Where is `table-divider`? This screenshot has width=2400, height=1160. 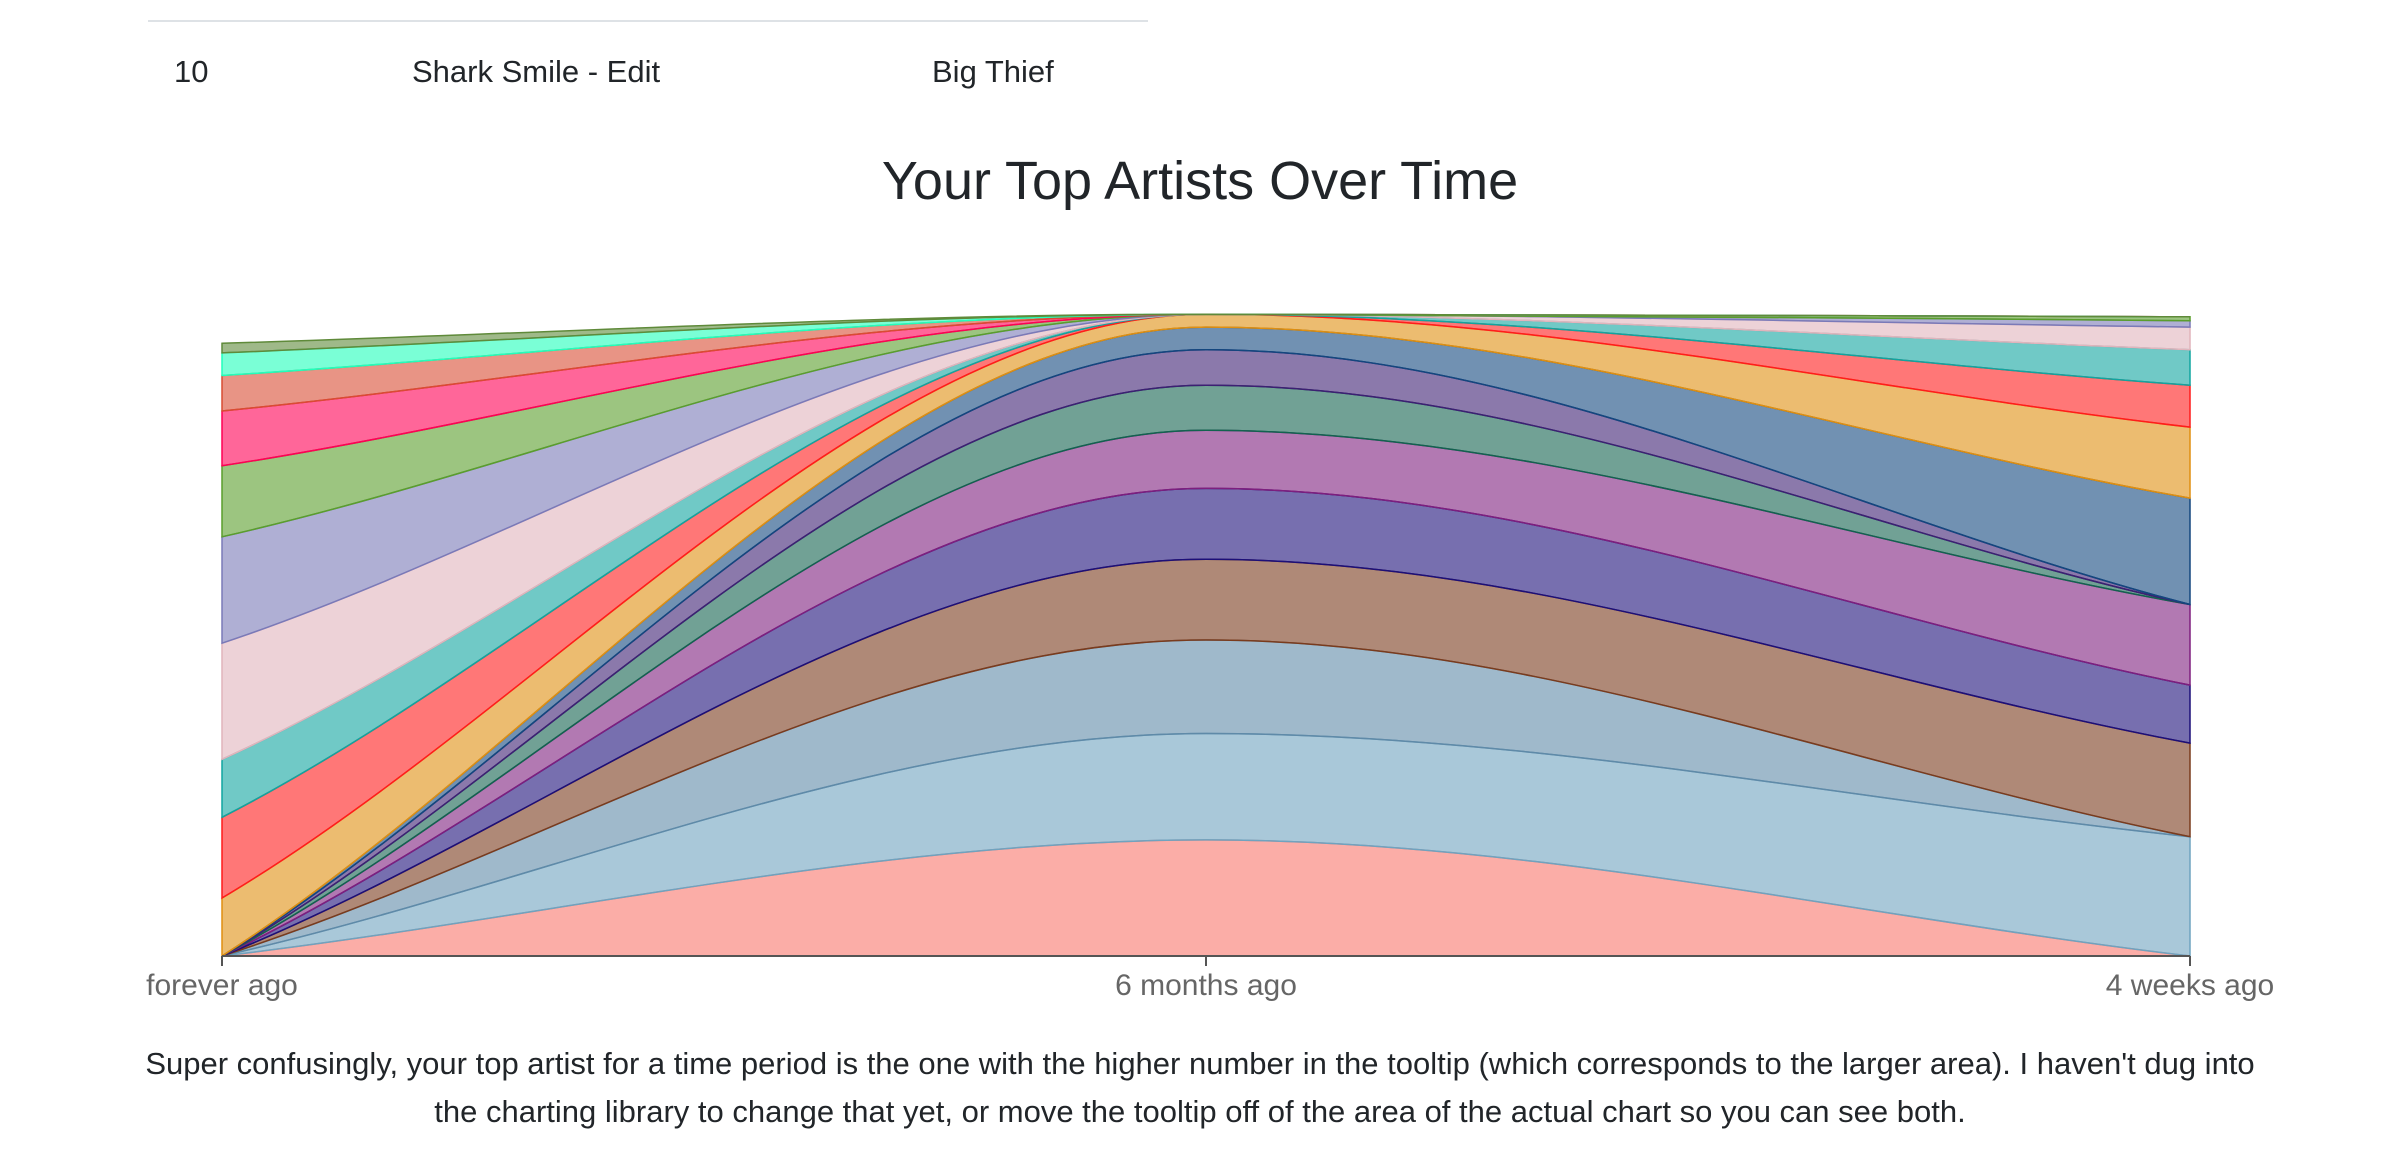 table-divider is located at coordinates (648, 21).